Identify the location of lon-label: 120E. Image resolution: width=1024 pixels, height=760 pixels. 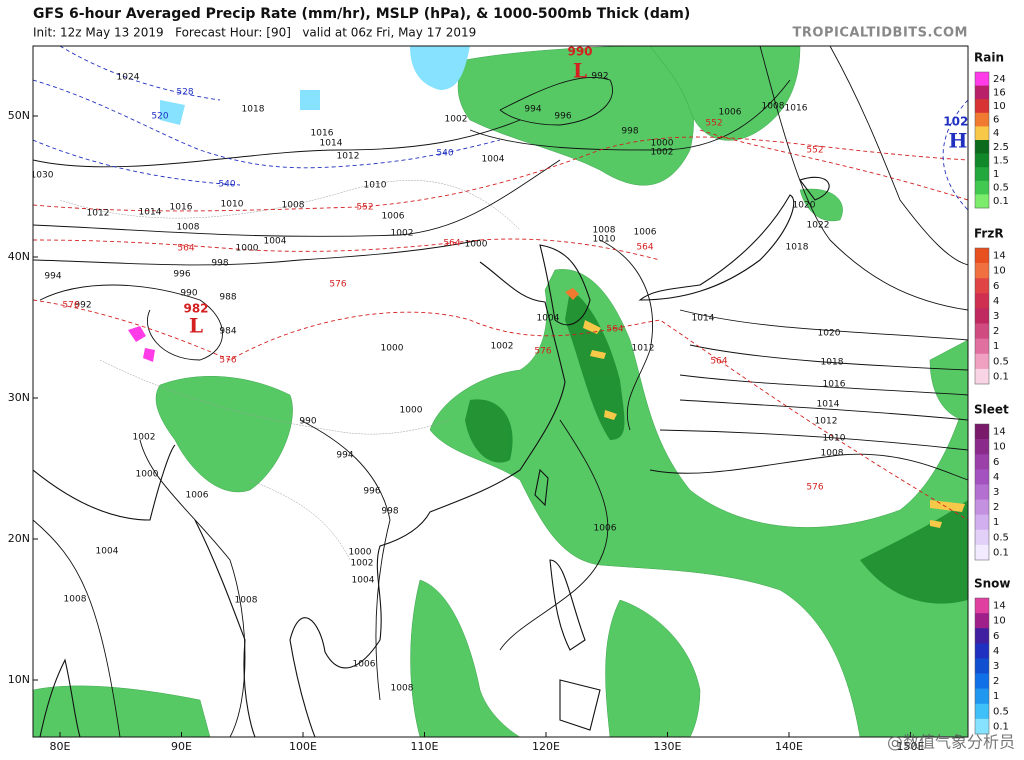
(546, 746).